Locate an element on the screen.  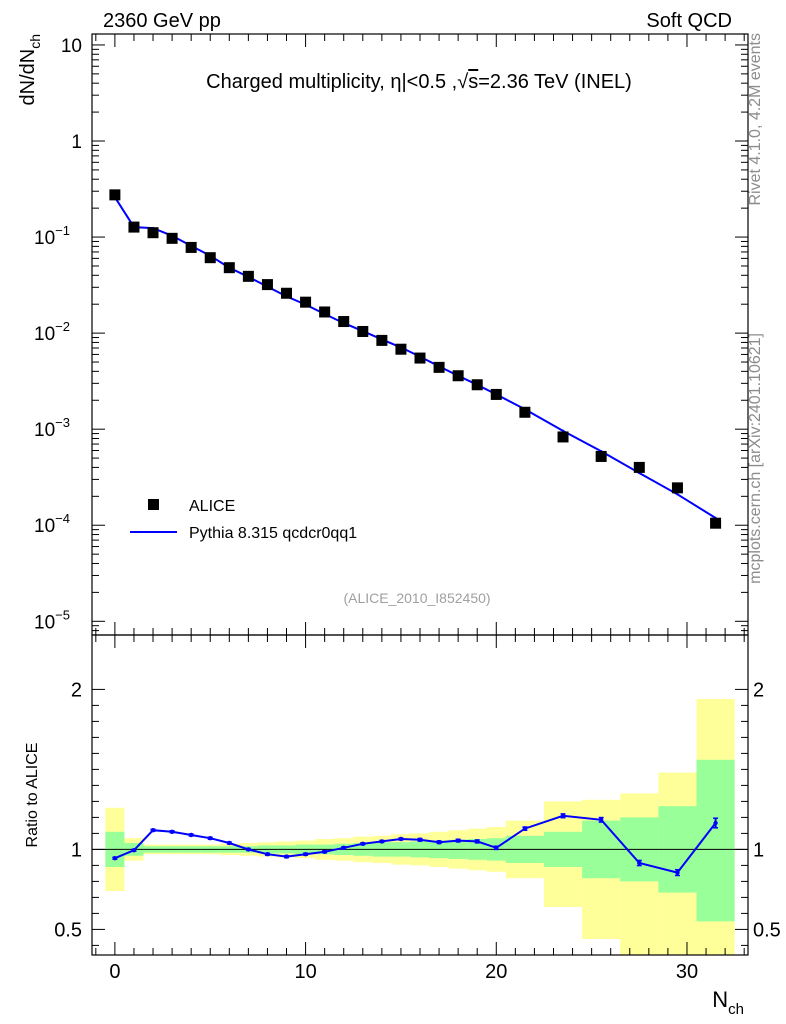
main-y-tick-label: 10⁻³ is located at coordinates (52, 428).